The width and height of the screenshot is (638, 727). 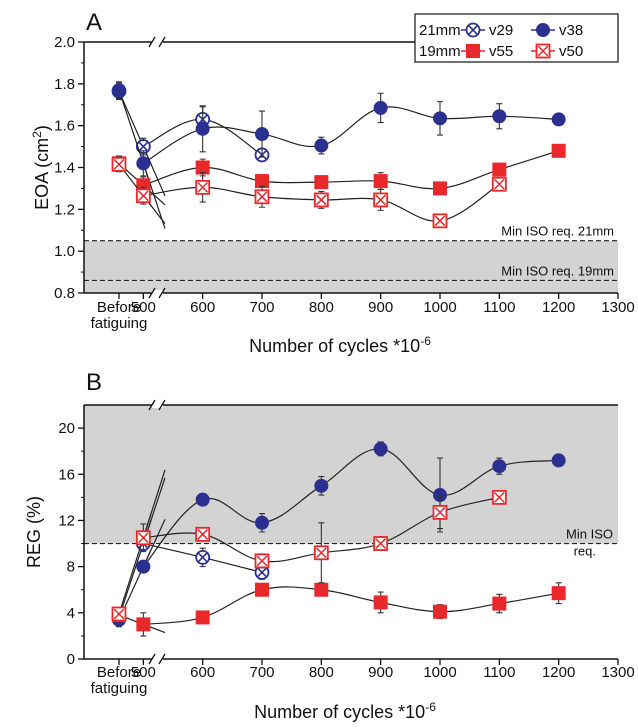 What do you see at coordinates (440, 51) in the screenshot?
I see `legend-group-label: 19mm` at bounding box center [440, 51].